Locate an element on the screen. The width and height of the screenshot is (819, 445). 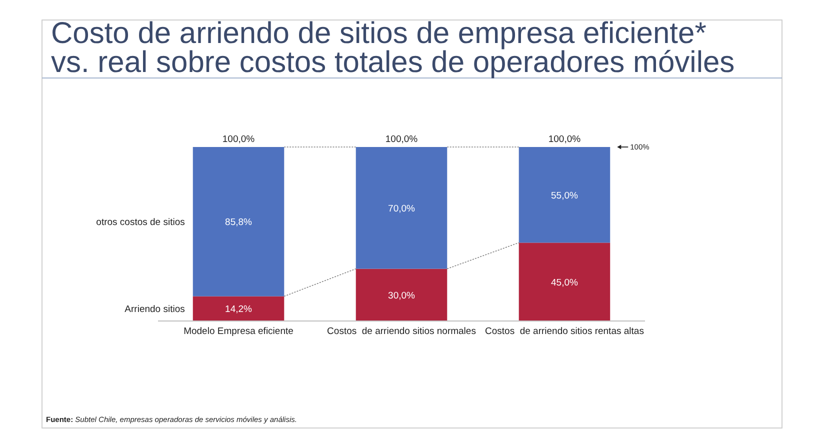
data-label: 85,8% is located at coordinates (239, 222).